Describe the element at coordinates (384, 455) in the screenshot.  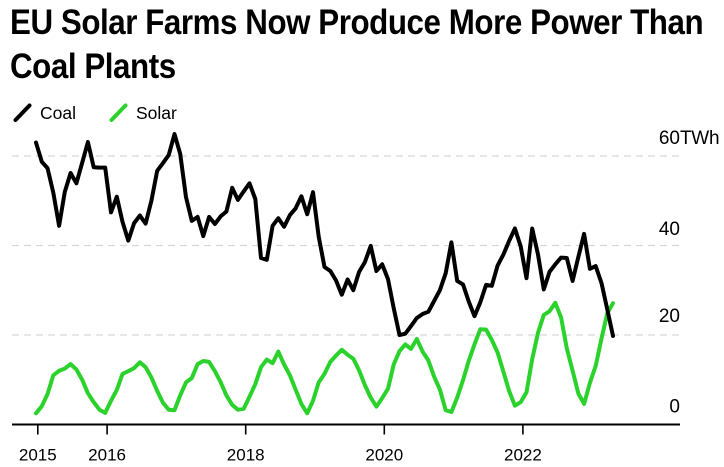
I see `svg-text: 2020` at that location.